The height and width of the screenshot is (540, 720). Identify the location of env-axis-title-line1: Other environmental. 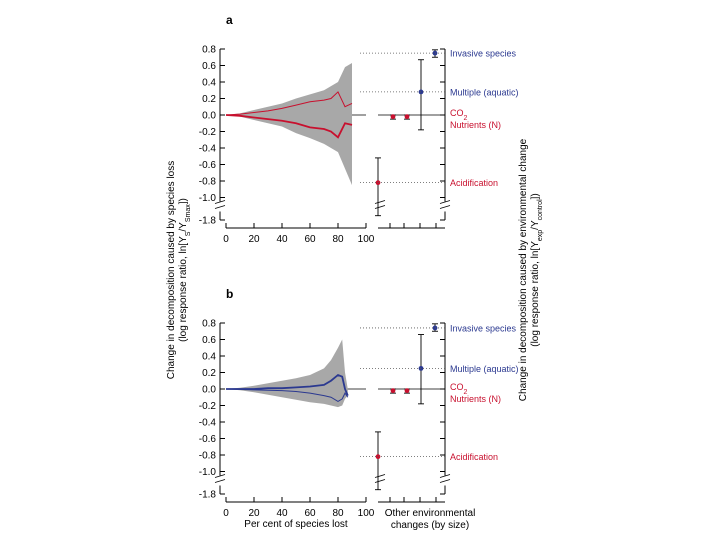
(430, 513).